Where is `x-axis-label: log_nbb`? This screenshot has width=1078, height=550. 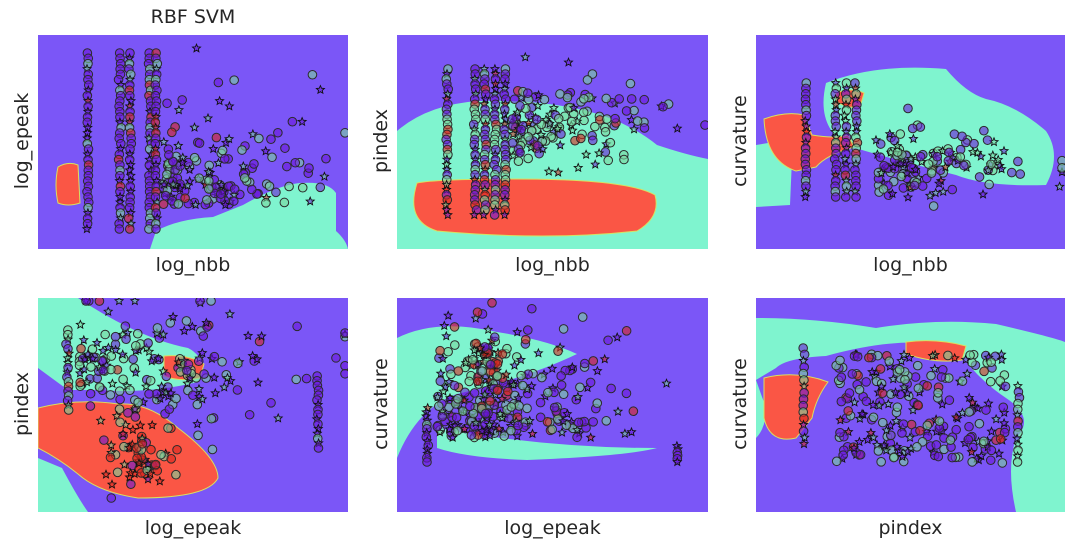
x-axis-label: log_nbb is located at coordinates (552, 265).